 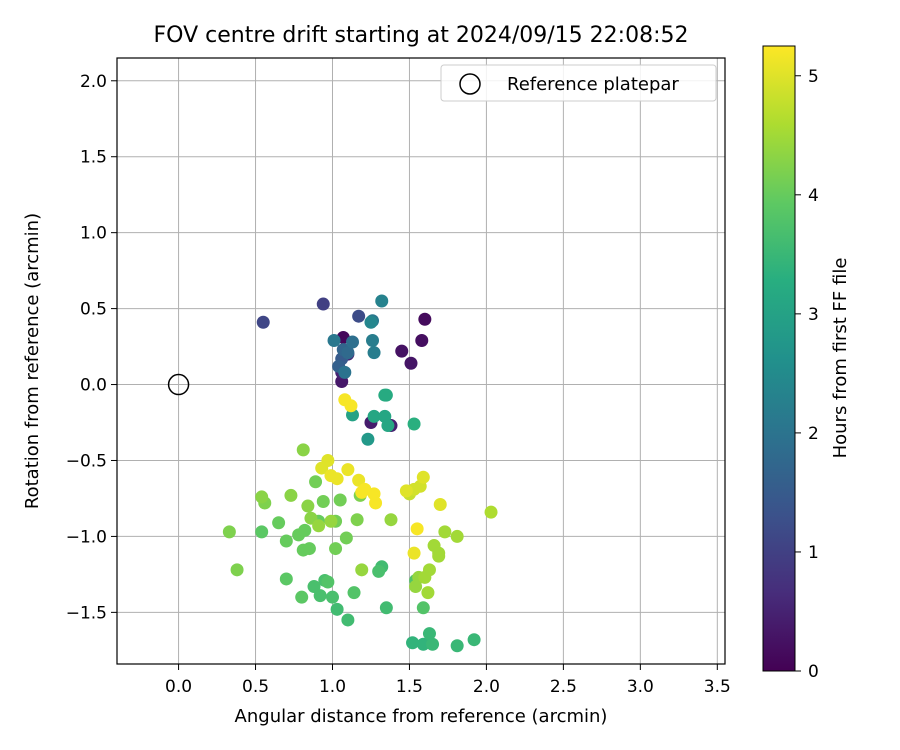 I want to click on legend-box, so click(x=578, y=83).